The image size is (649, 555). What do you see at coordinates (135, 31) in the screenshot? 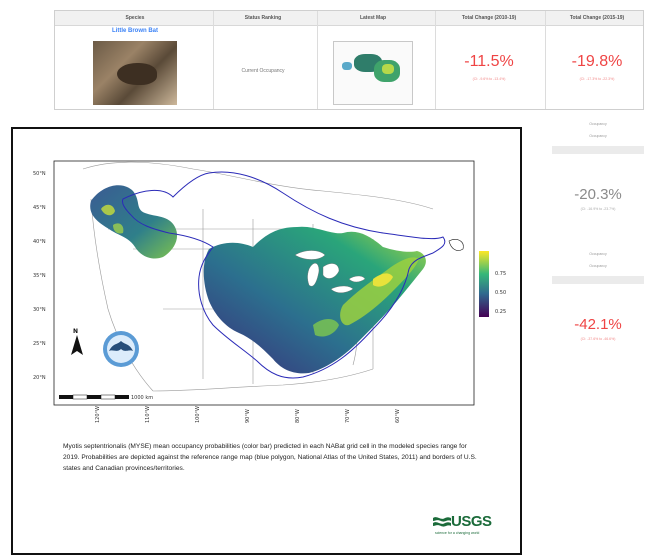
I see `species-link: Little Brown Bat` at bounding box center [135, 31].